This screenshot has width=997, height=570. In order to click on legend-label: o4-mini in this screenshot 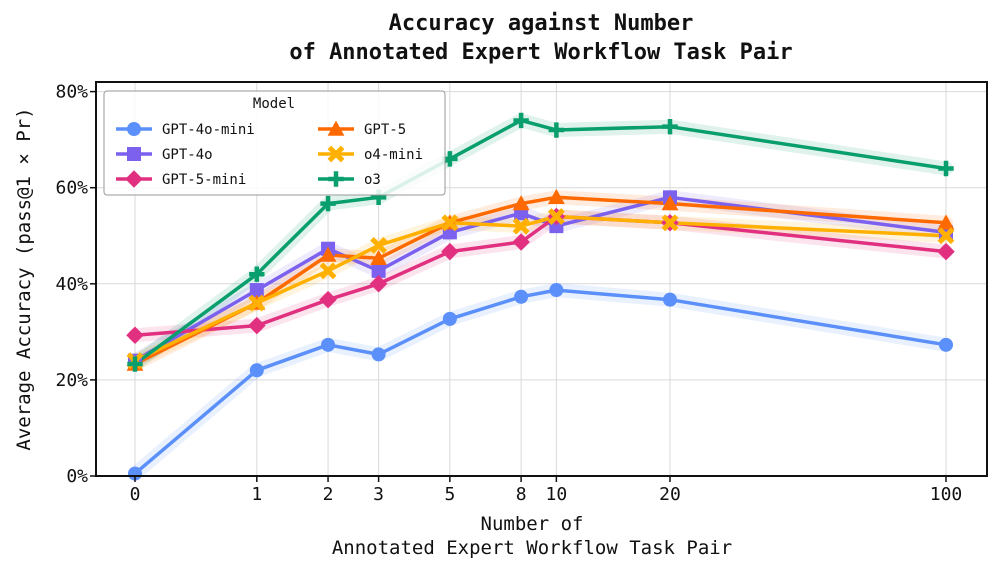, I will do `click(393, 155)`.